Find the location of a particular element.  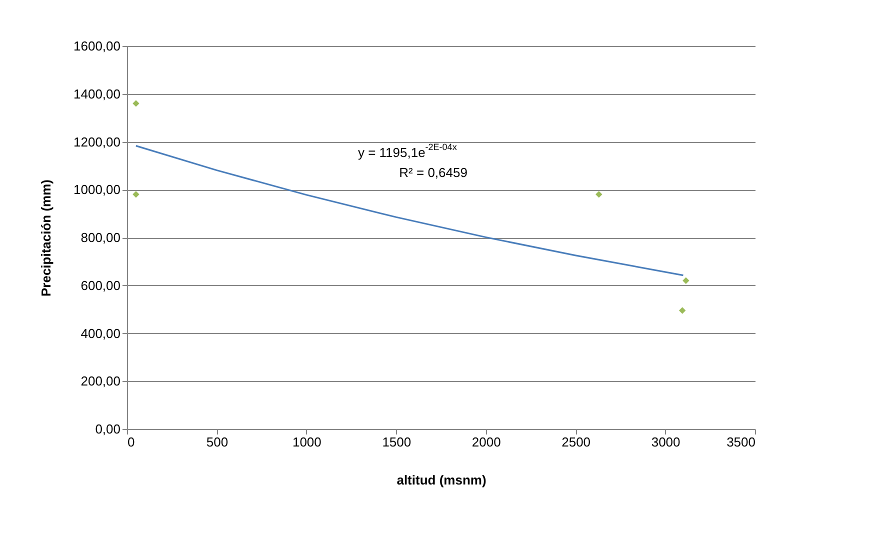

y-tick-label: 1200,00 is located at coordinates (97, 142).